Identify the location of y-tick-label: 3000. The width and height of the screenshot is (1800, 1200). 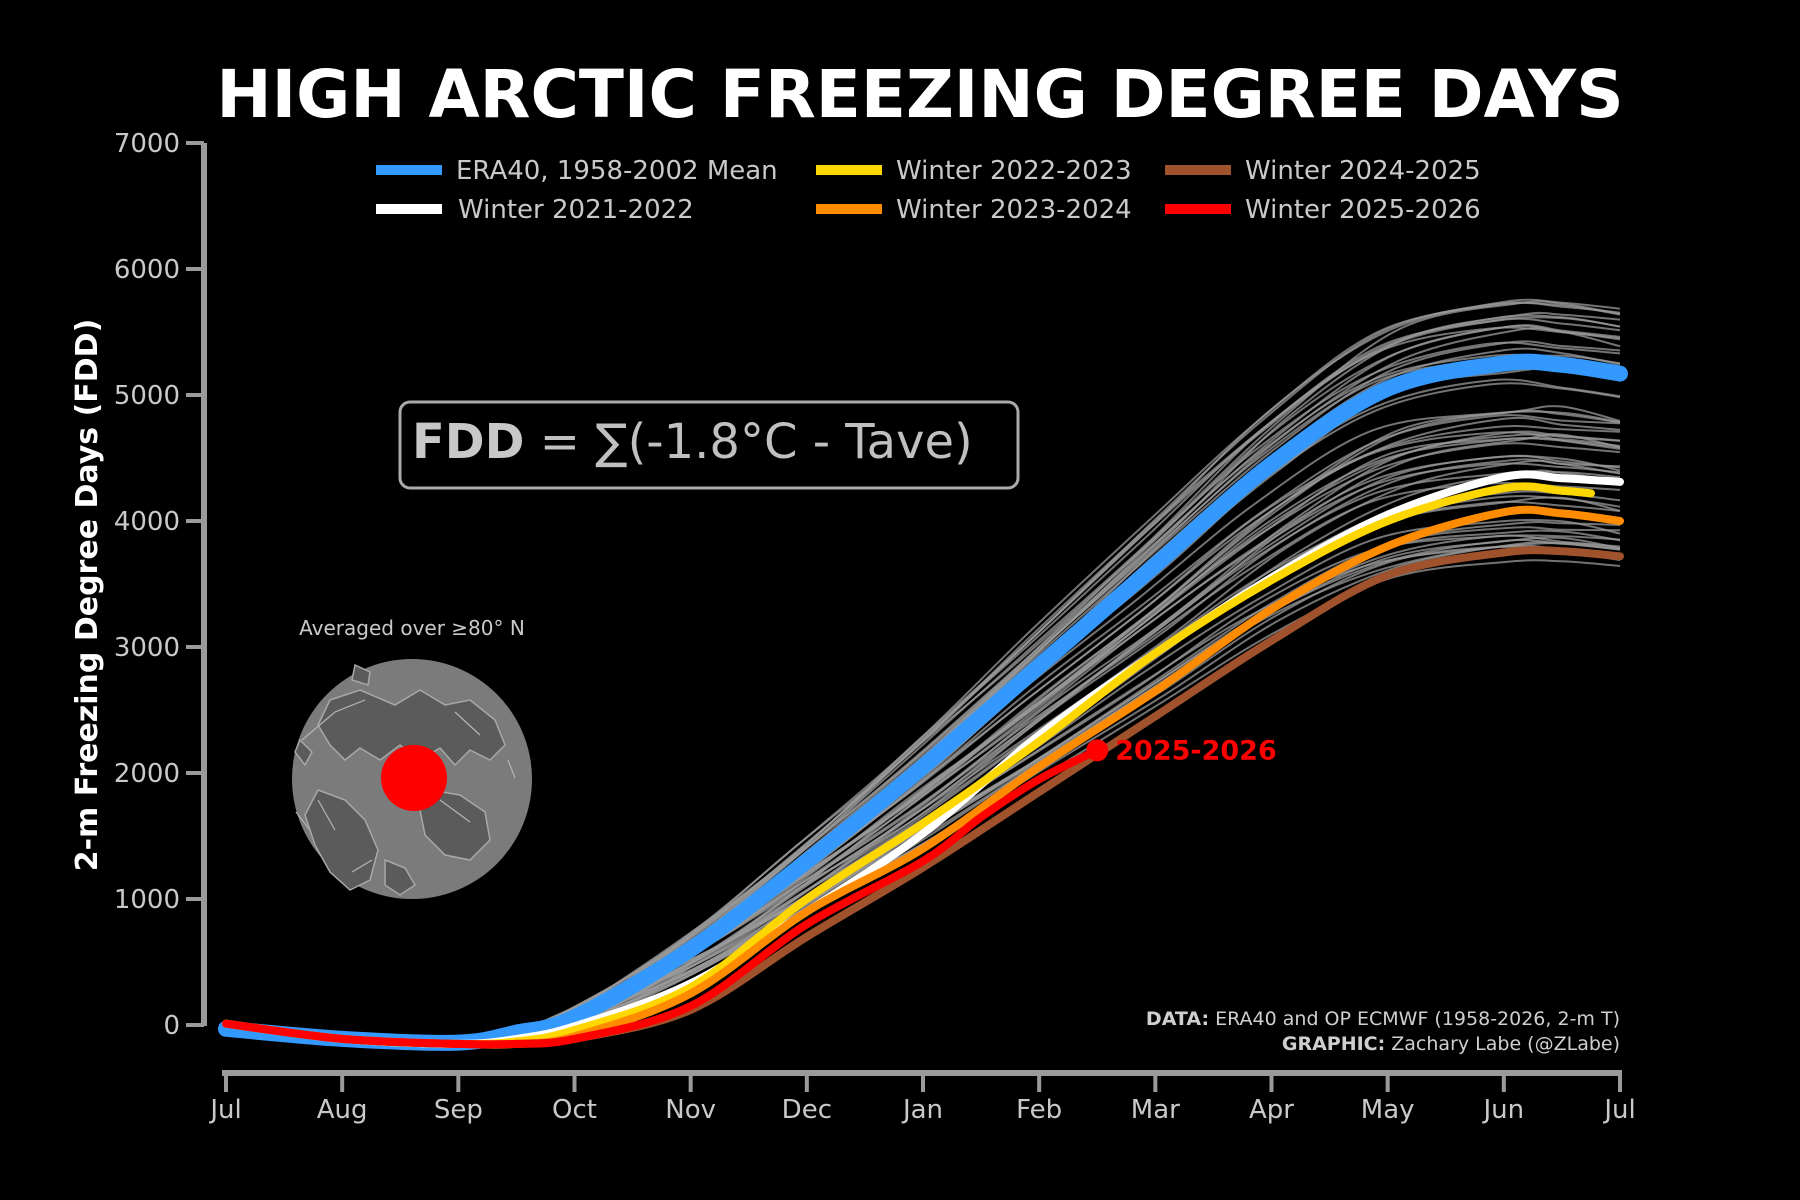
(147, 648).